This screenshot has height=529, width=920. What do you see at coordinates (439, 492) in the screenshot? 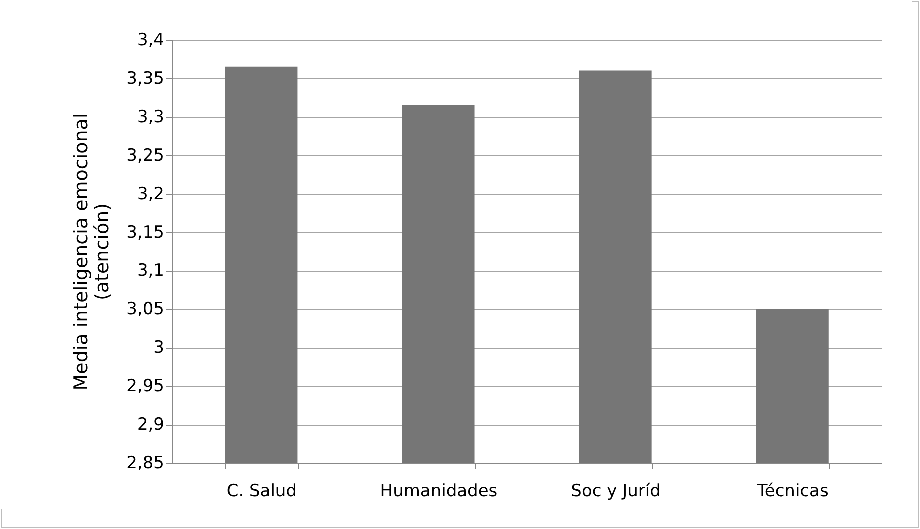
I see `x-tick-label: Humanidades` at bounding box center [439, 492].